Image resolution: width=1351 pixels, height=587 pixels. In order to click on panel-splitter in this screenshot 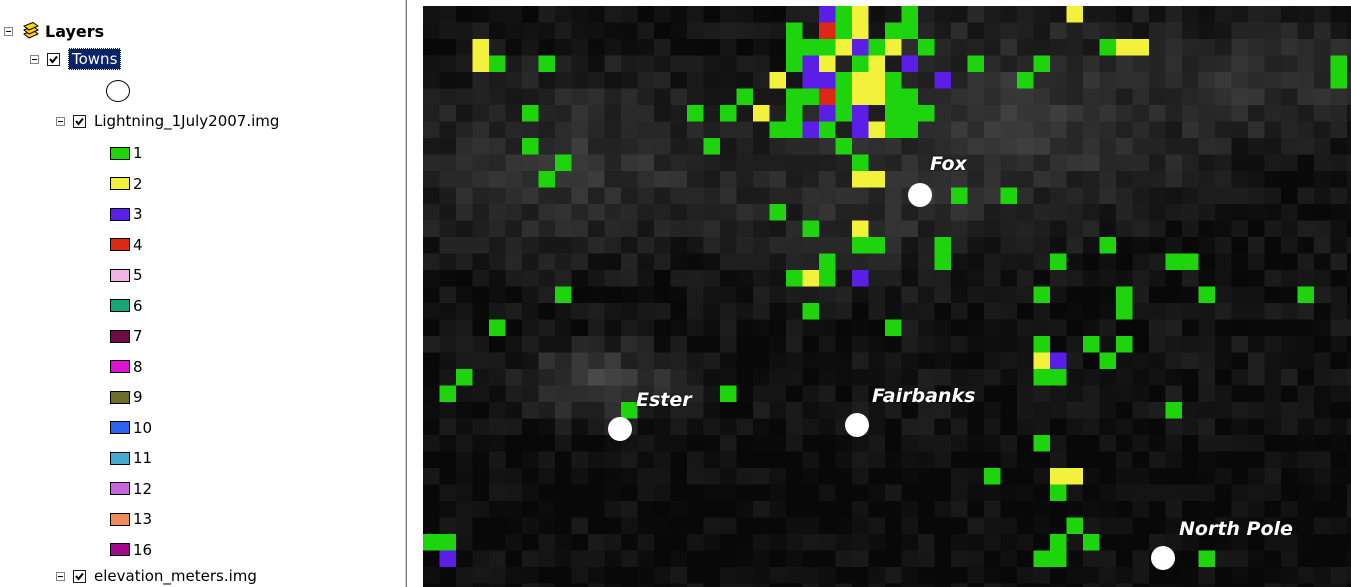, I will do `click(405, 293)`.